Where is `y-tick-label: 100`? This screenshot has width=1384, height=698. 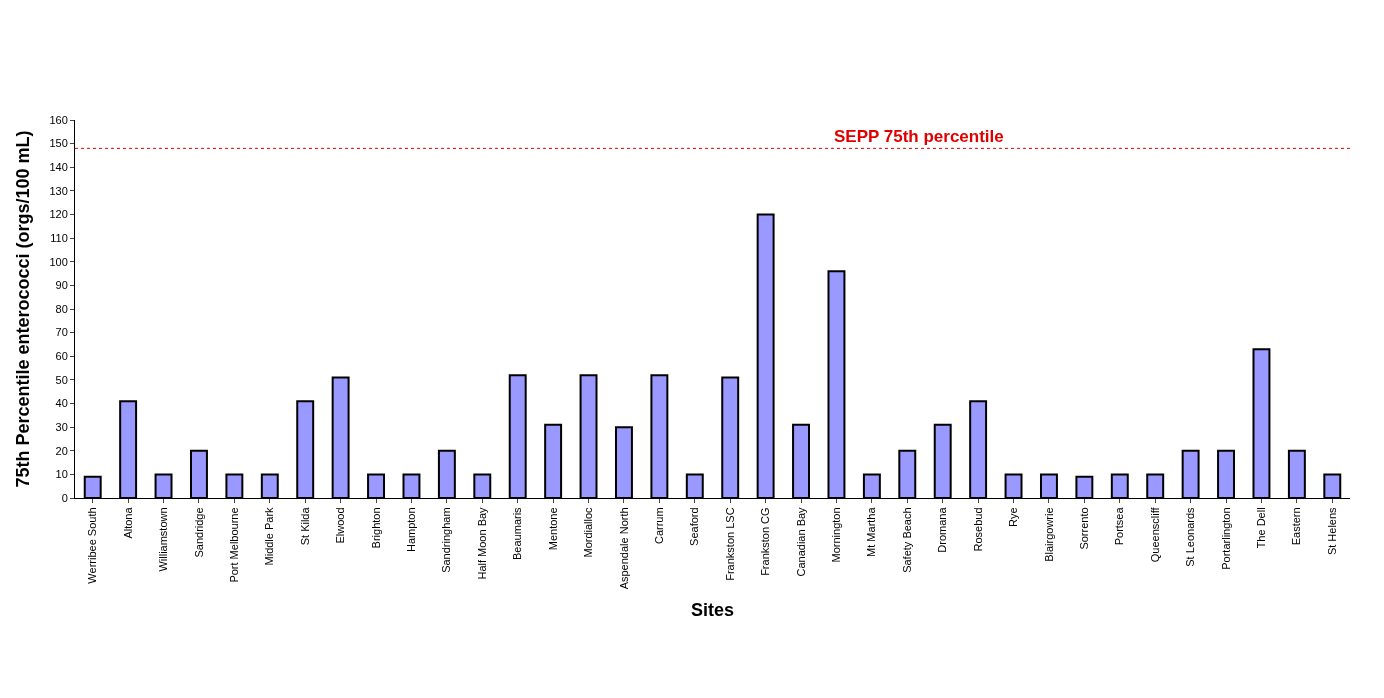
y-tick-label: 100 is located at coordinates (58, 261).